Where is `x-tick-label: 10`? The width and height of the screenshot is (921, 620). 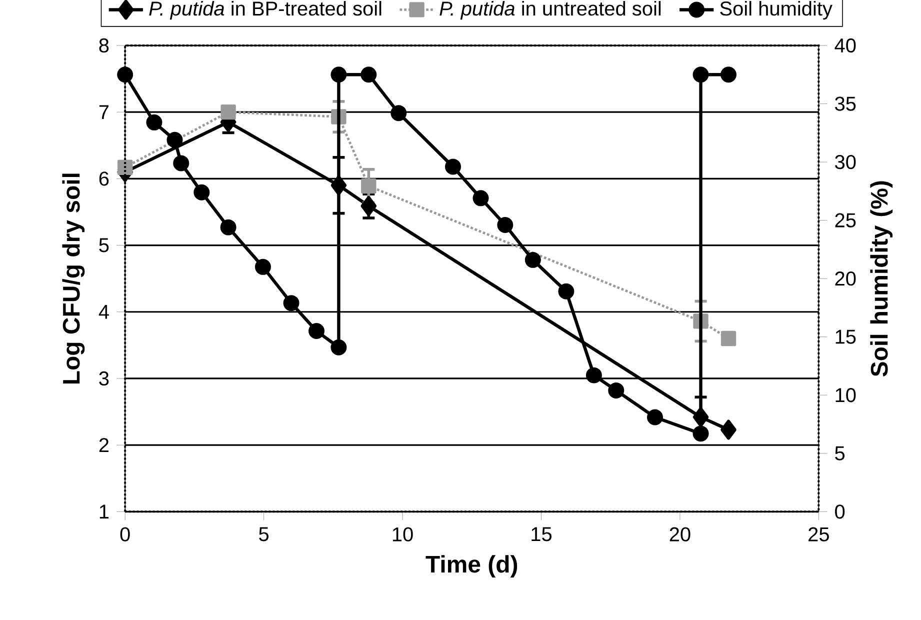
x-tick-label: 10 is located at coordinates (402, 534).